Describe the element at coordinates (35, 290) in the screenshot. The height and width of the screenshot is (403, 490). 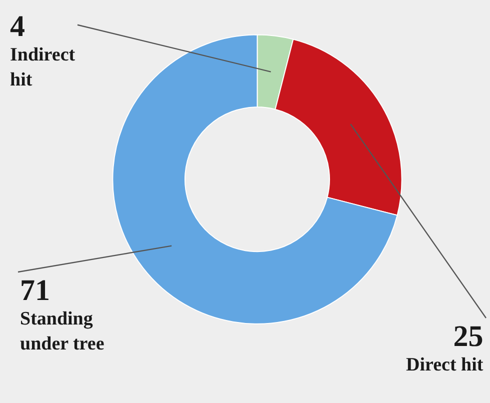
I see `data-label: 71` at that location.